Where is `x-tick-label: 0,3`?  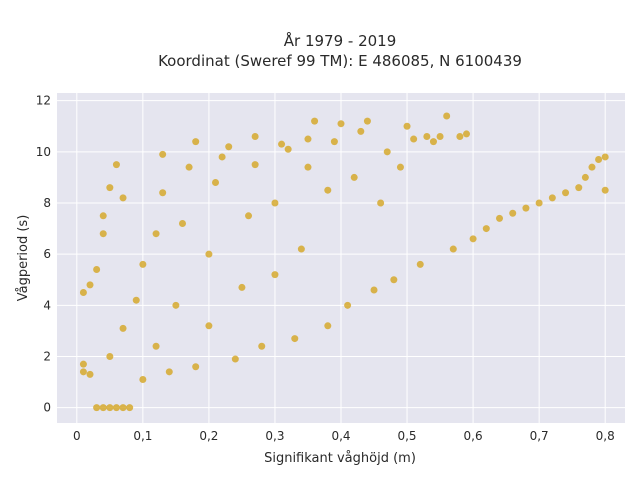
x-tick-label: 0,3 is located at coordinates (274, 436).